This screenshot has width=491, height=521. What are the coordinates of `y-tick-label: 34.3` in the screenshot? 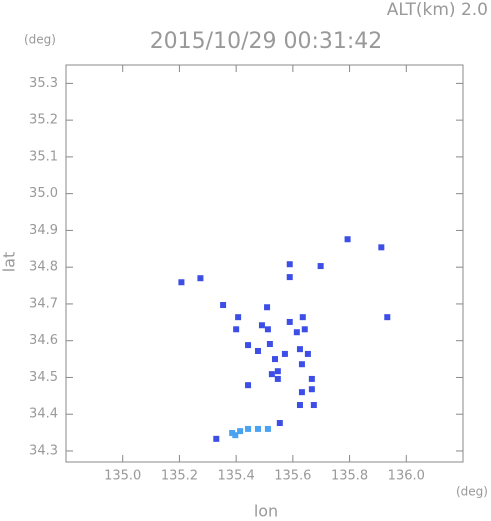 It's located at (43, 450).